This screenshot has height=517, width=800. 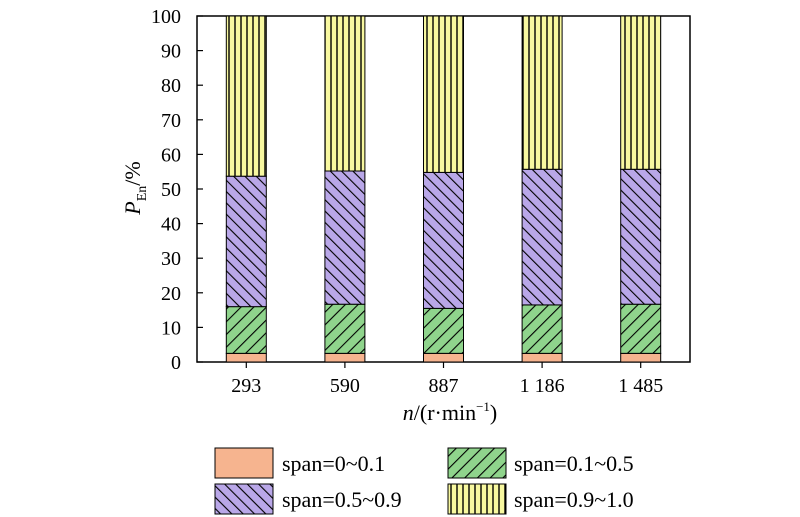 What do you see at coordinates (171, 52) in the screenshot?
I see `y-tick-label: 90` at bounding box center [171, 52].